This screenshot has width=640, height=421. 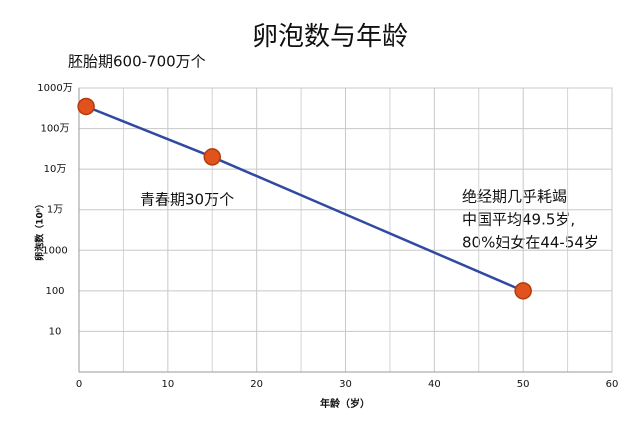 What do you see at coordinates (612, 384) in the screenshot?
I see `x-tick-label: 60` at bounding box center [612, 384].